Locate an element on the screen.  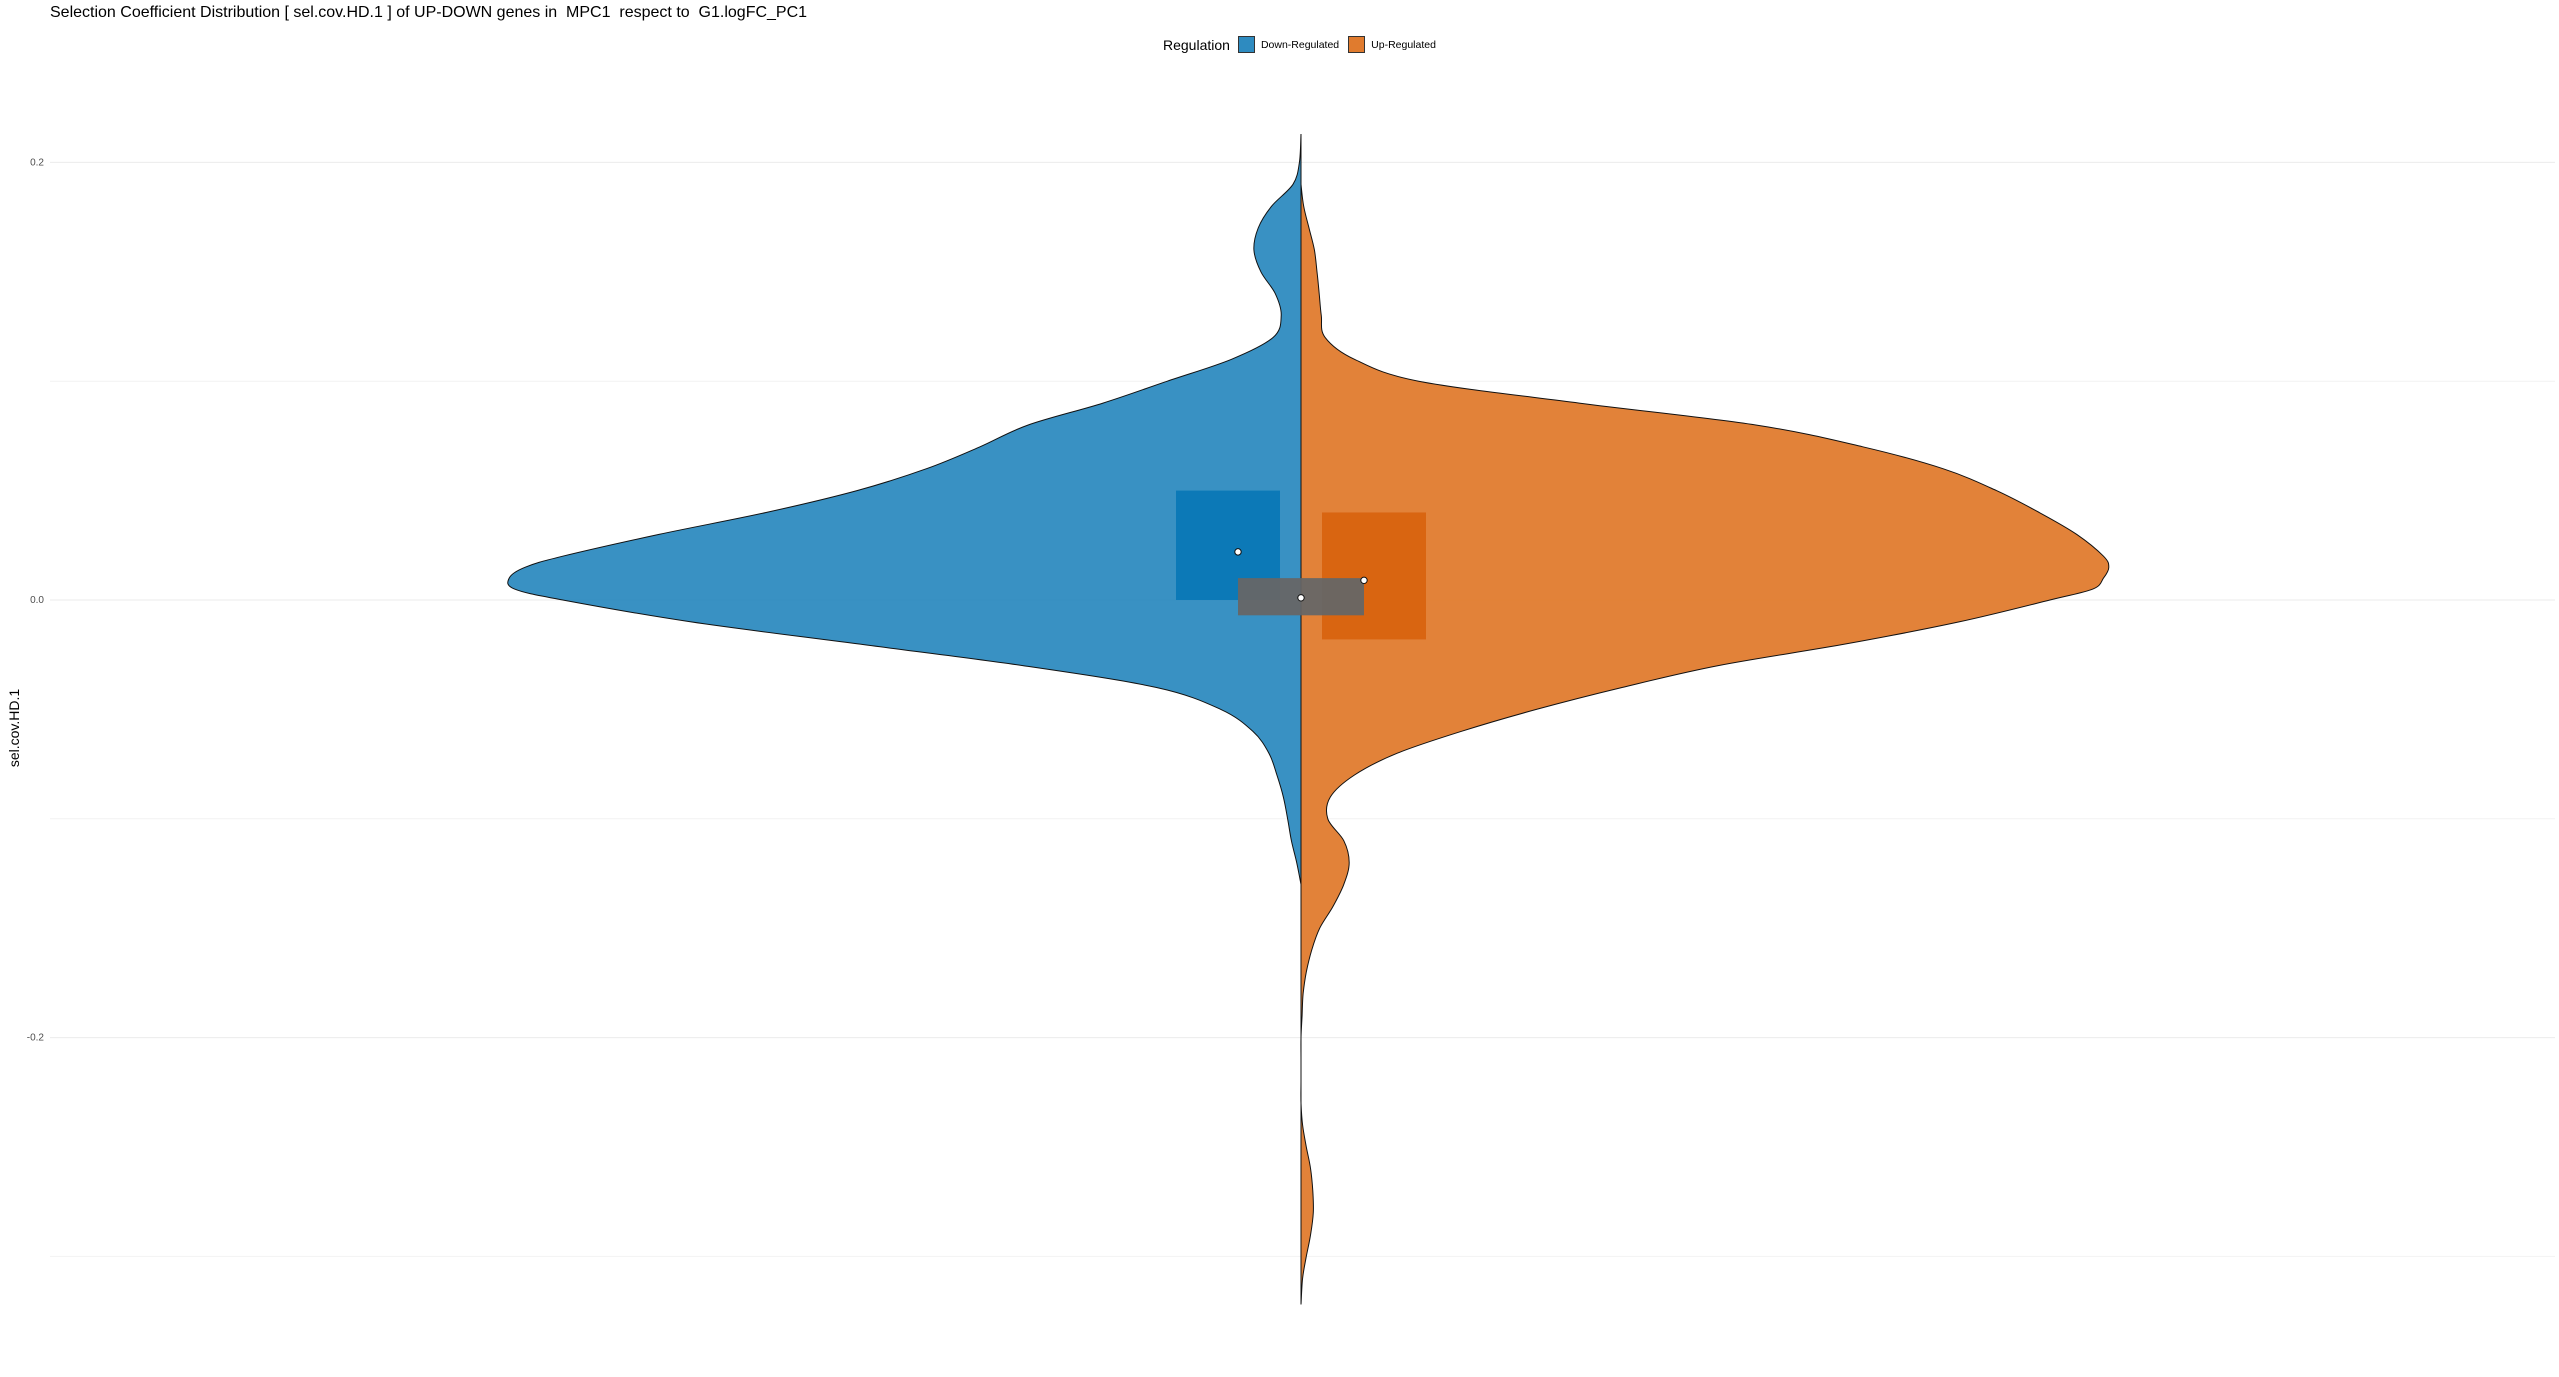
legend-key-down-regulated is located at coordinates (1246, 44).